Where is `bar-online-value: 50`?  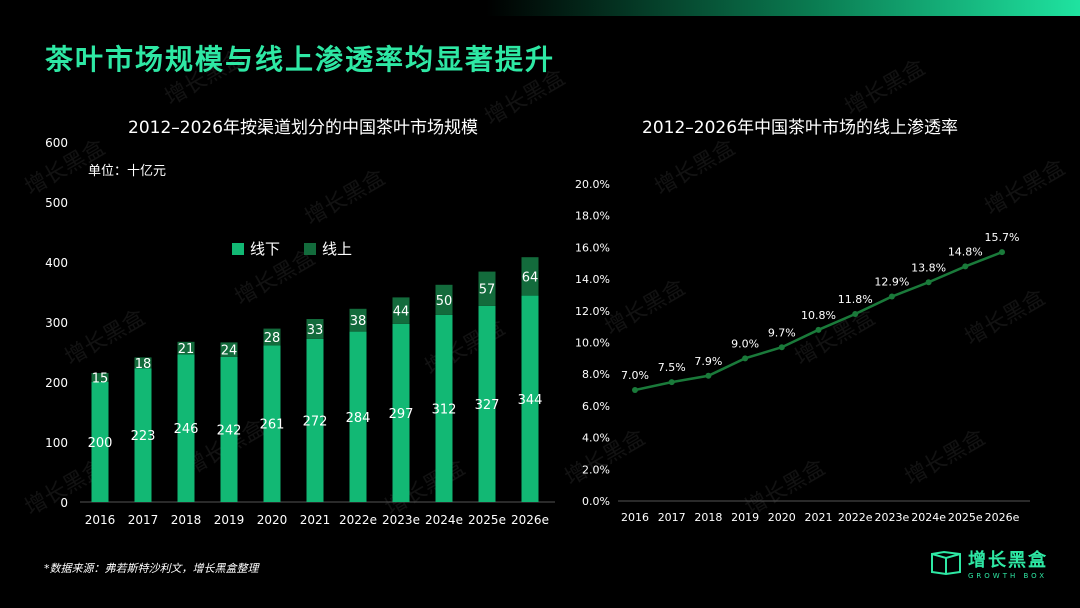 bar-online-value: 50 is located at coordinates (444, 301).